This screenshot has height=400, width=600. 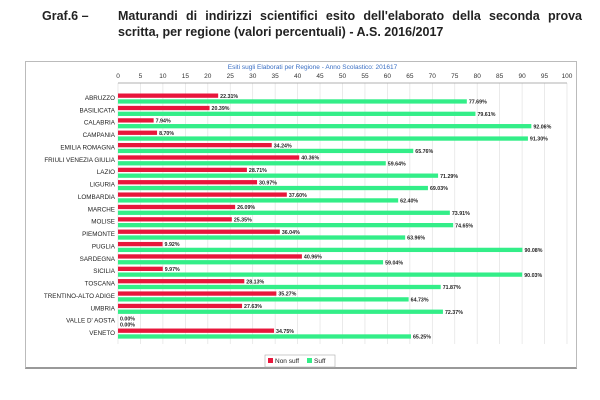 What do you see at coordinates (500, 76) in the screenshot?
I see `x-tick-label: 85` at bounding box center [500, 76].